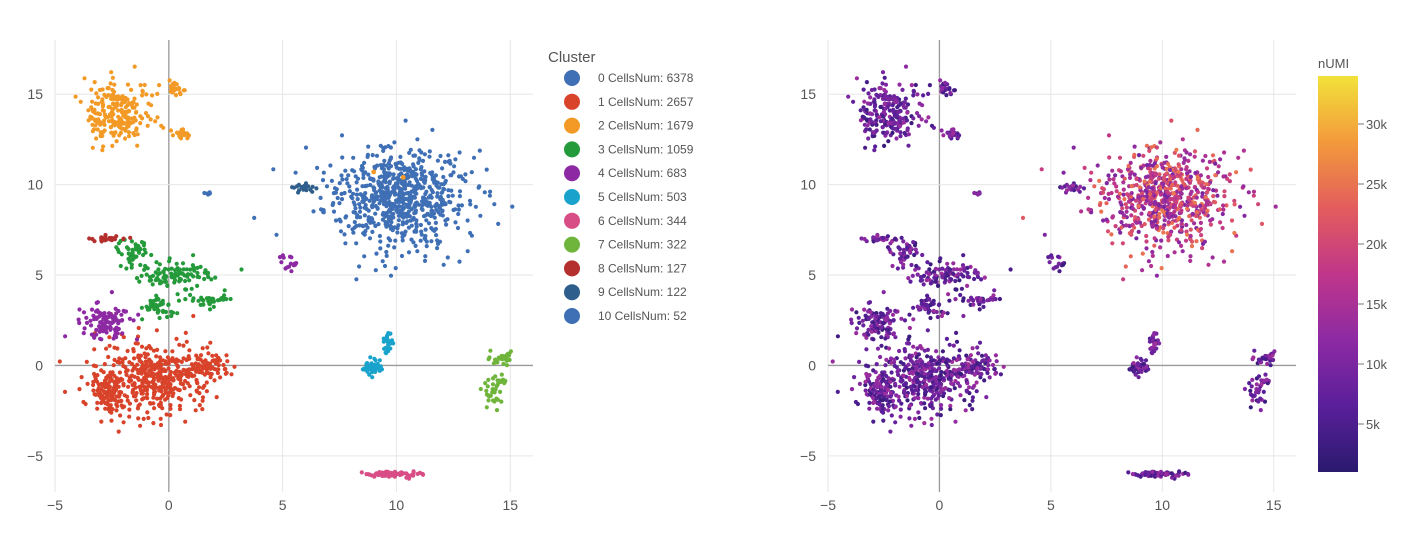 The image size is (1417, 546). I want to click on y-tick-label: −5, so click(35, 456).